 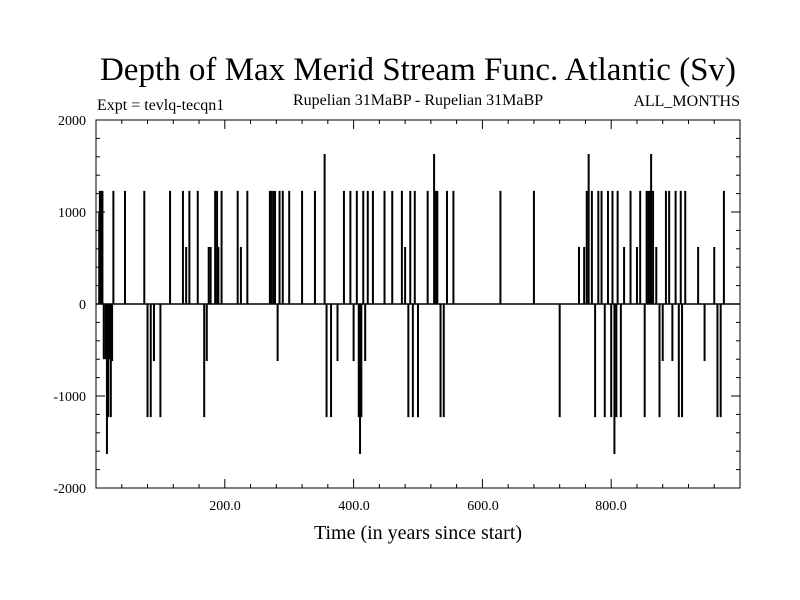 What do you see at coordinates (72, 213) in the screenshot?
I see `y-tick-label-1000: 1000` at bounding box center [72, 213].